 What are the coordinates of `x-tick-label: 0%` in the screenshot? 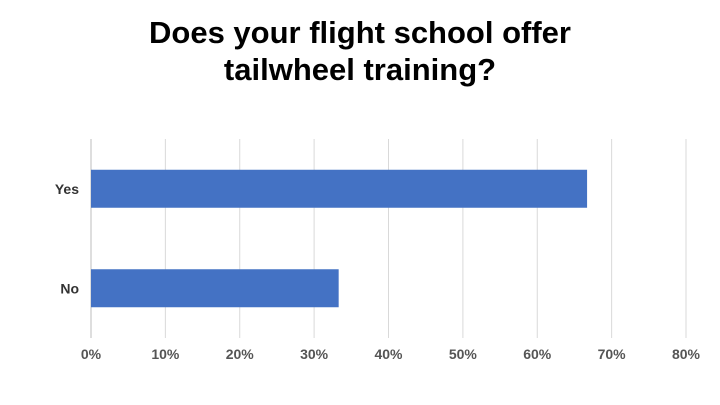 It's located at (91, 354).